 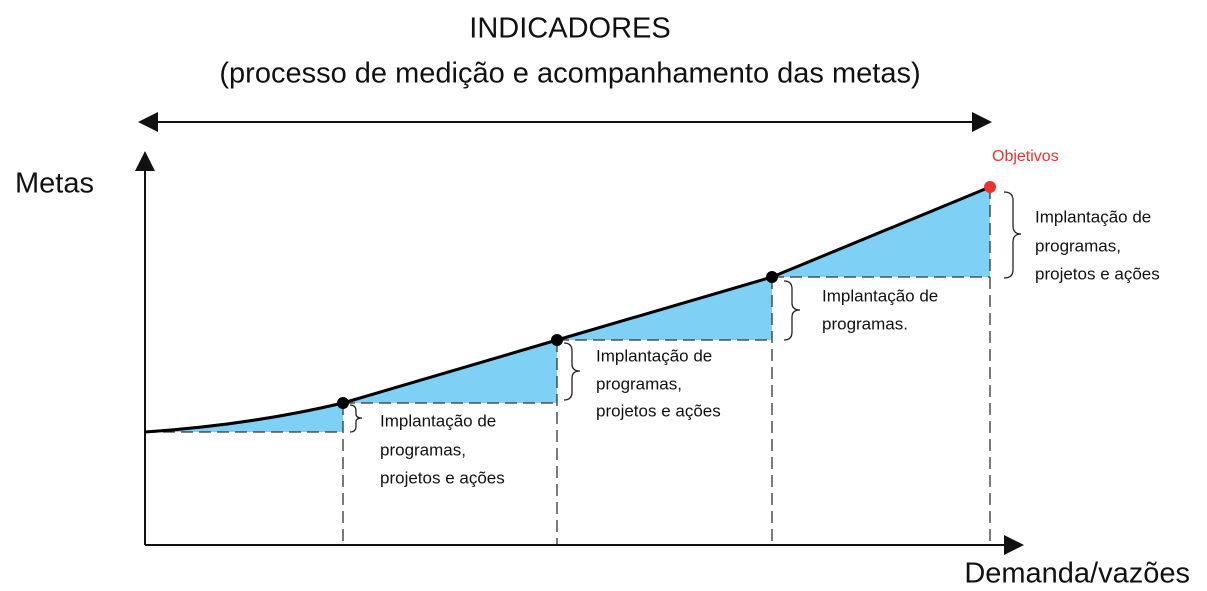 I want to click on fill-area, so click(x=244, y=417).